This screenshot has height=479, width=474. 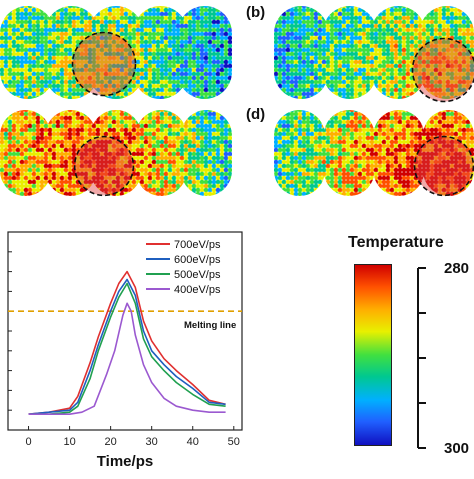 I want to click on snapshot-b, so click(x=374, y=54).